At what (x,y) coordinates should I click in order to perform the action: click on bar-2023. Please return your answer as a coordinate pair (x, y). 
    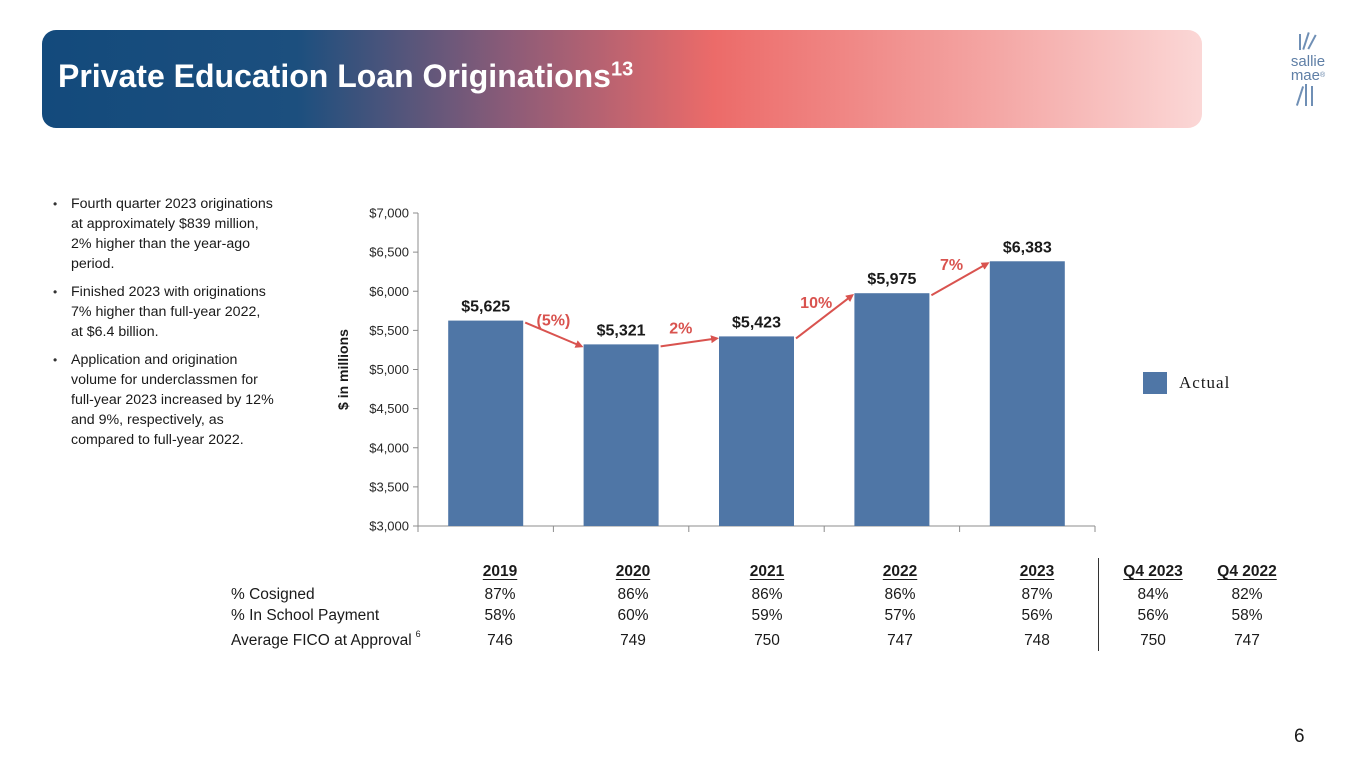
    Looking at the image, I should click on (1027, 393).